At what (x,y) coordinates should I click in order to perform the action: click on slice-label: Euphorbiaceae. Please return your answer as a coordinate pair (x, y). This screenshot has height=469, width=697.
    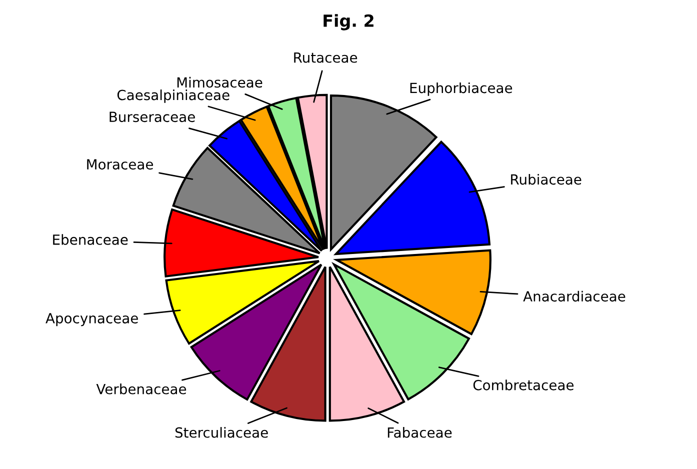
    Looking at the image, I should click on (461, 89).